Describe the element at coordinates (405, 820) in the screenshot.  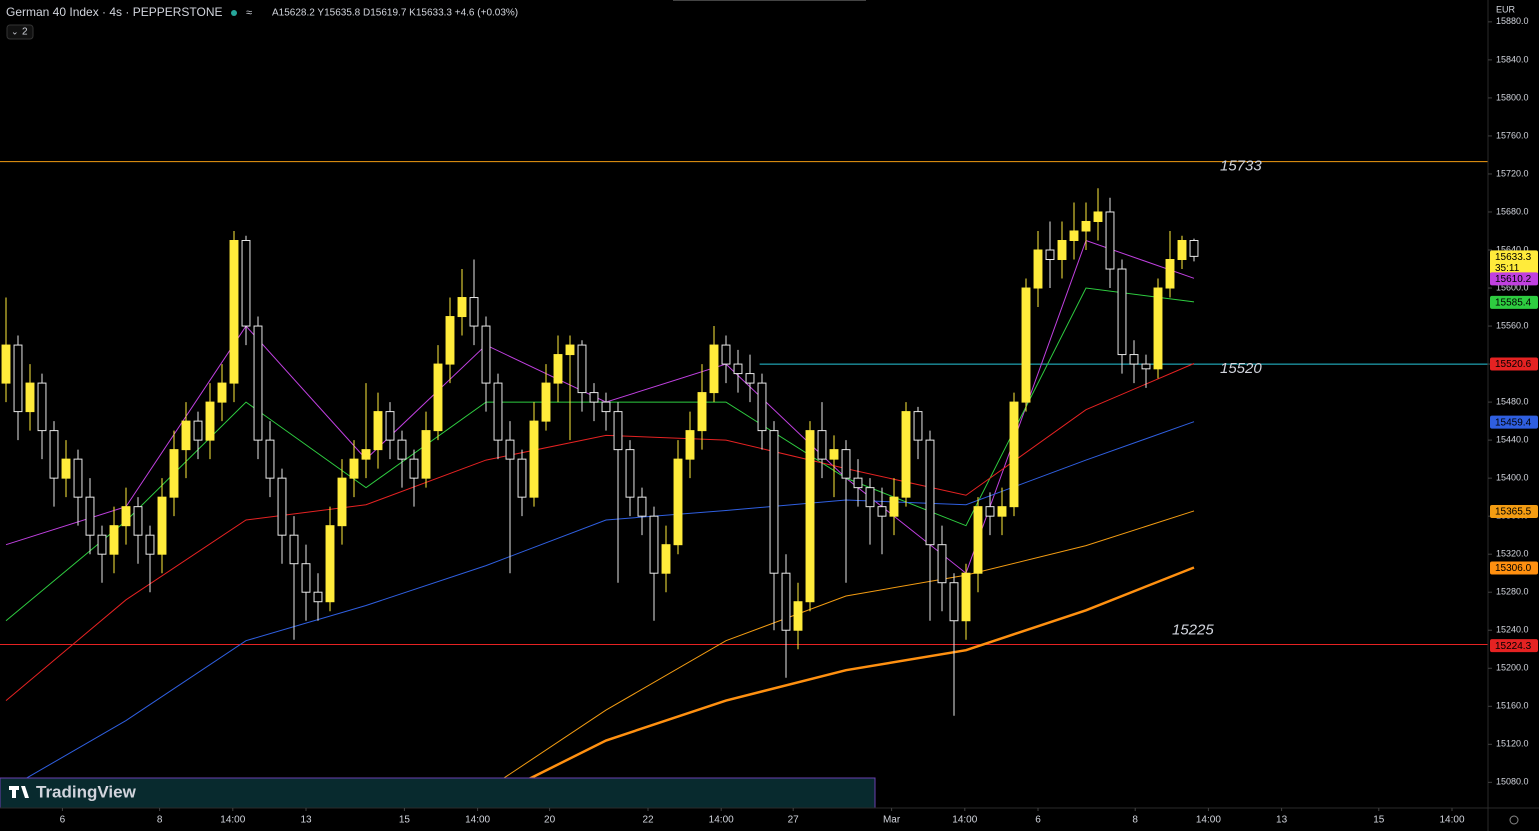
I see `x-tick-label: 15` at that location.